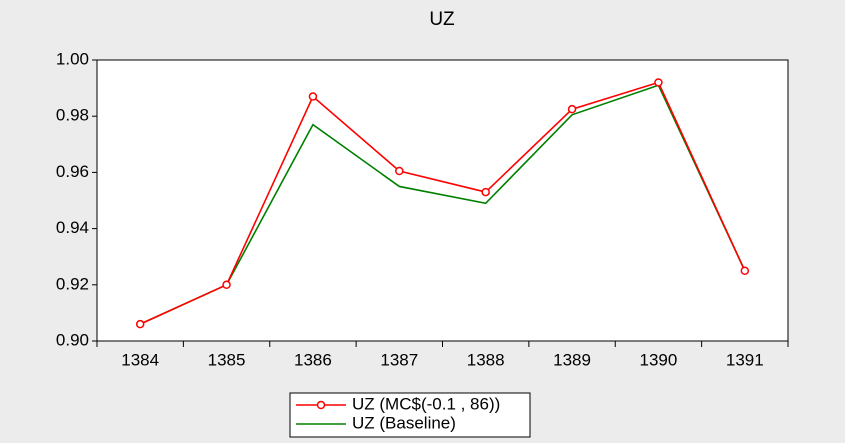 Image resolution: width=845 pixels, height=443 pixels. I want to click on legend, so click(410, 415).